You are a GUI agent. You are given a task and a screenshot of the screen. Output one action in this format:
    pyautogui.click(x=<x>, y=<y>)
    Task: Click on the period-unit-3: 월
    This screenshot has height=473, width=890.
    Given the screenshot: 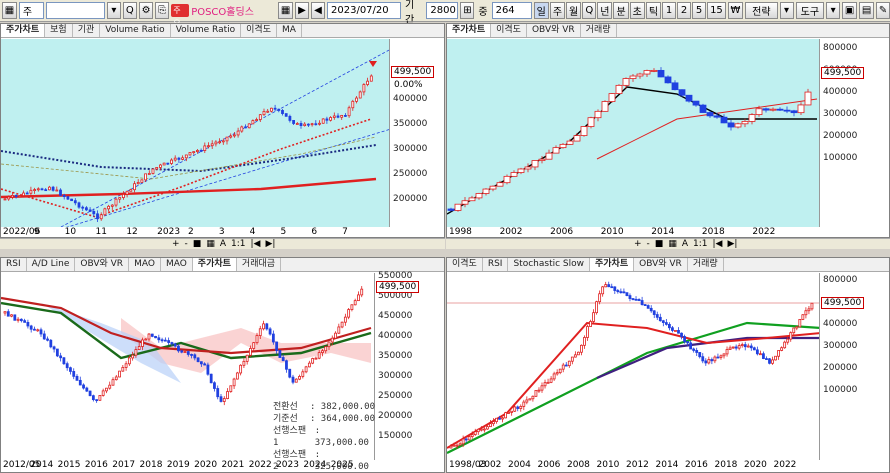 What is the action you would take?
    pyautogui.click(x=574, y=10)
    